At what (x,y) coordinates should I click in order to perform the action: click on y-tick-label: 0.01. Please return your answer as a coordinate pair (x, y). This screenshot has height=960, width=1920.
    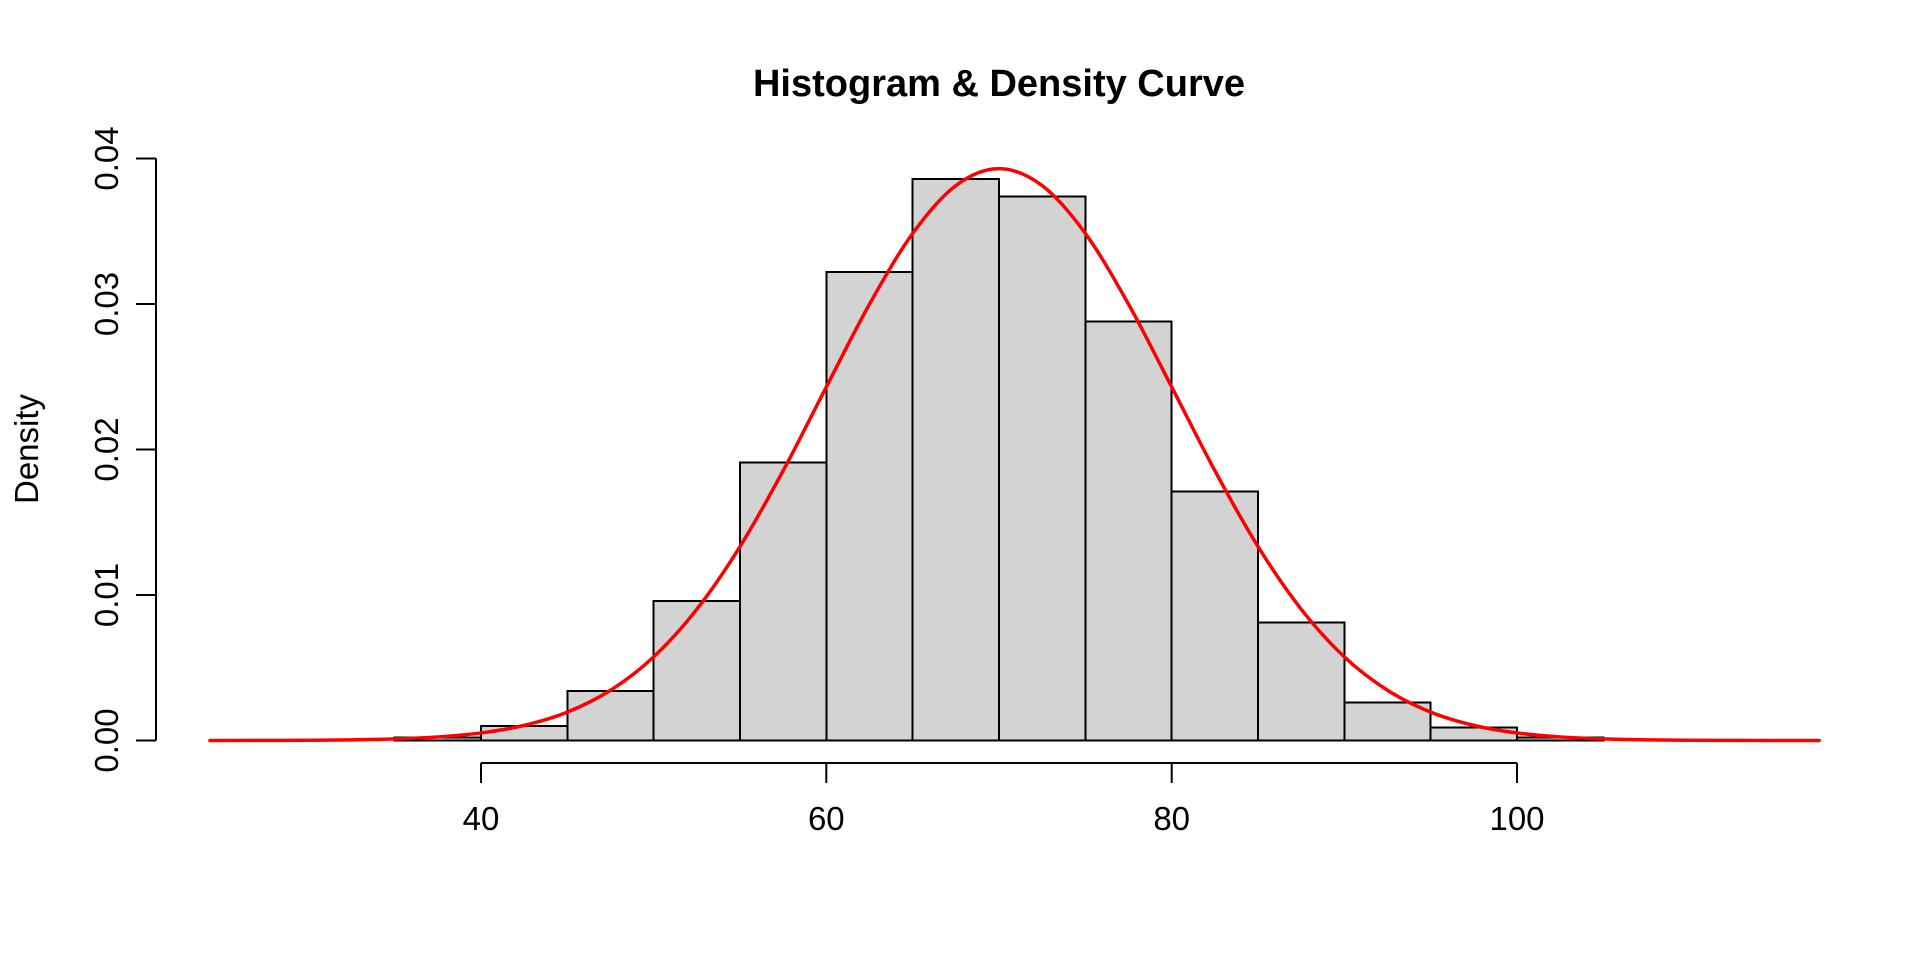
    Looking at the image, I should click on (106, 595).